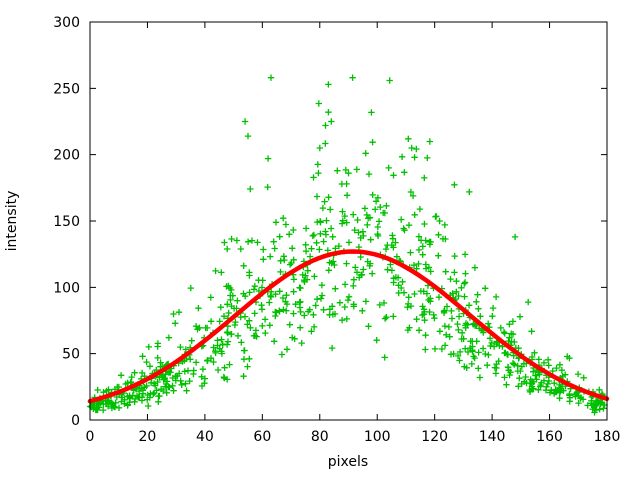 The image size is (640, 480). What do you see at coordinates (492, 437) in the screenshot?
I see `x-tick-label: 140` at bounding box center [492, 437].